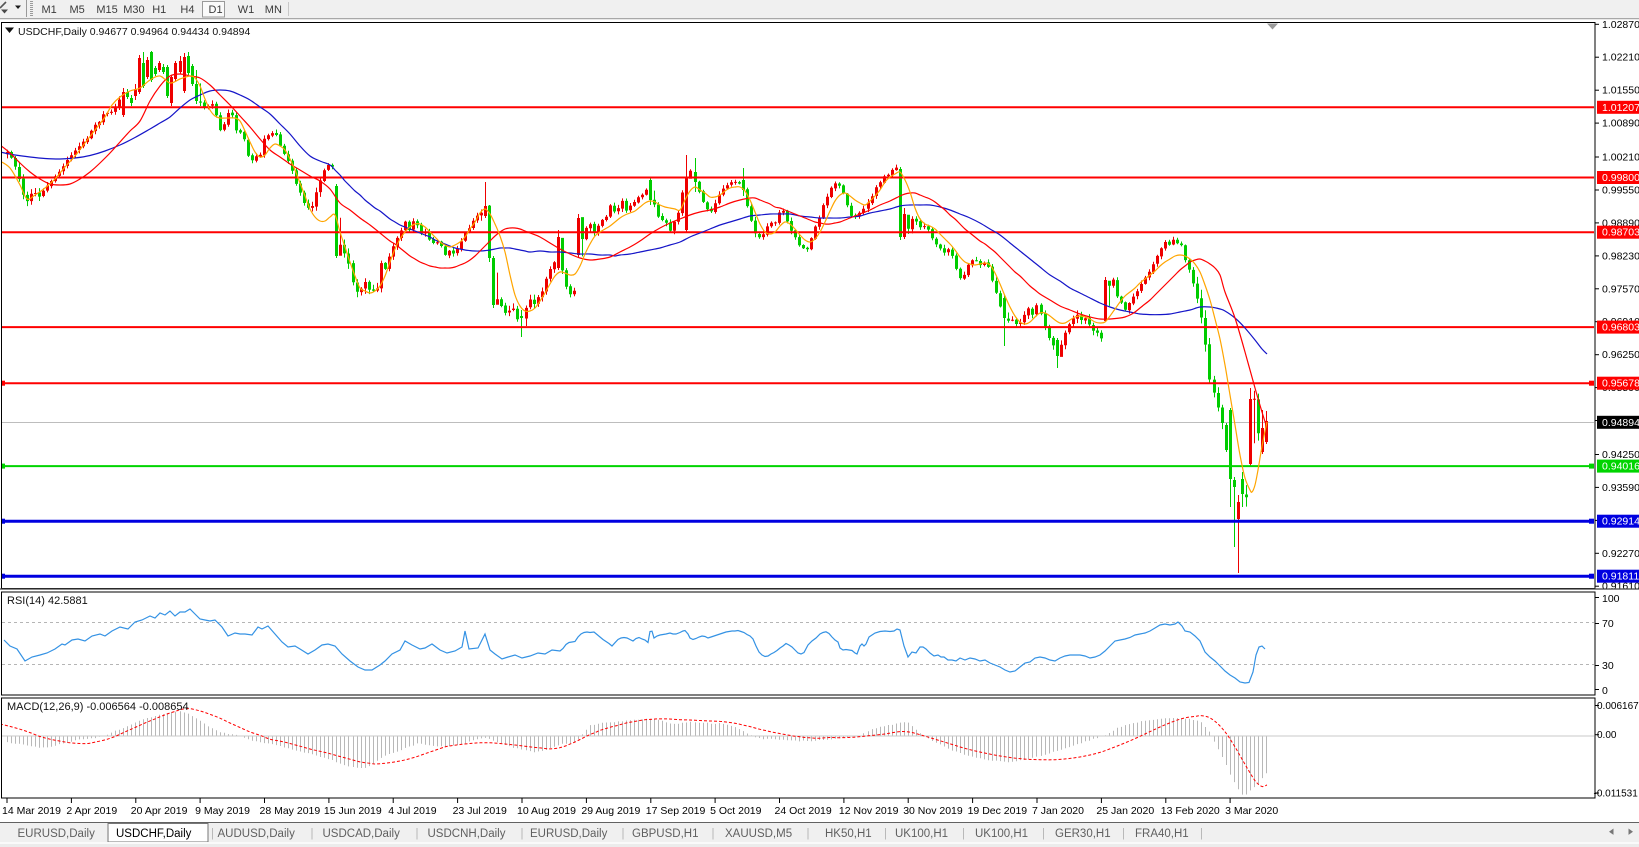  I want to click on svg-text: -0.011531, so click(1616, 794).